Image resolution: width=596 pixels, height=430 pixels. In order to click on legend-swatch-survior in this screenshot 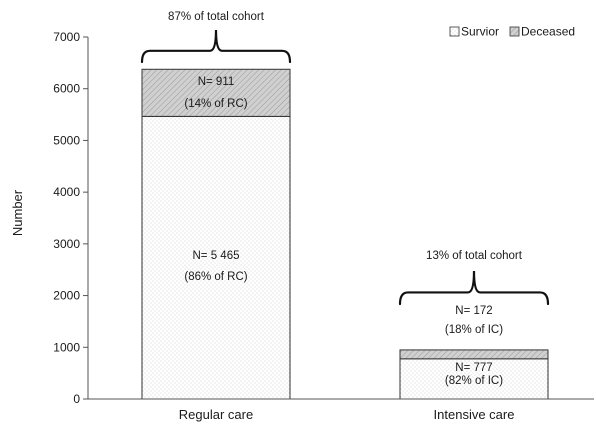, I will do `click(454, 31)`.